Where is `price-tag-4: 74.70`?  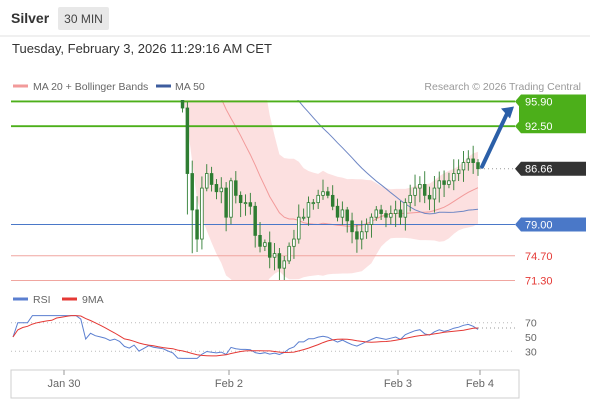 price-tag-4: 74.70 is located at coordinates (539, 257).